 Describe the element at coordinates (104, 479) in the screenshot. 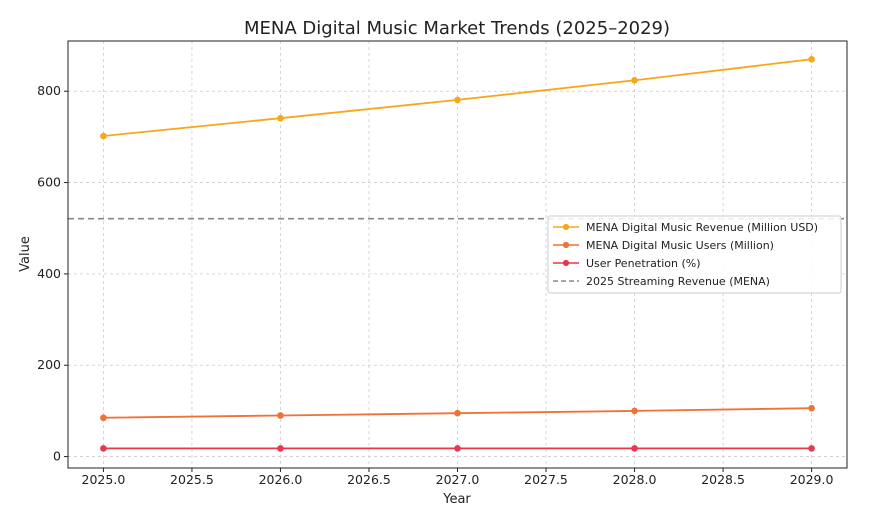

I see `x-tick-label: 2025.0` at that location.